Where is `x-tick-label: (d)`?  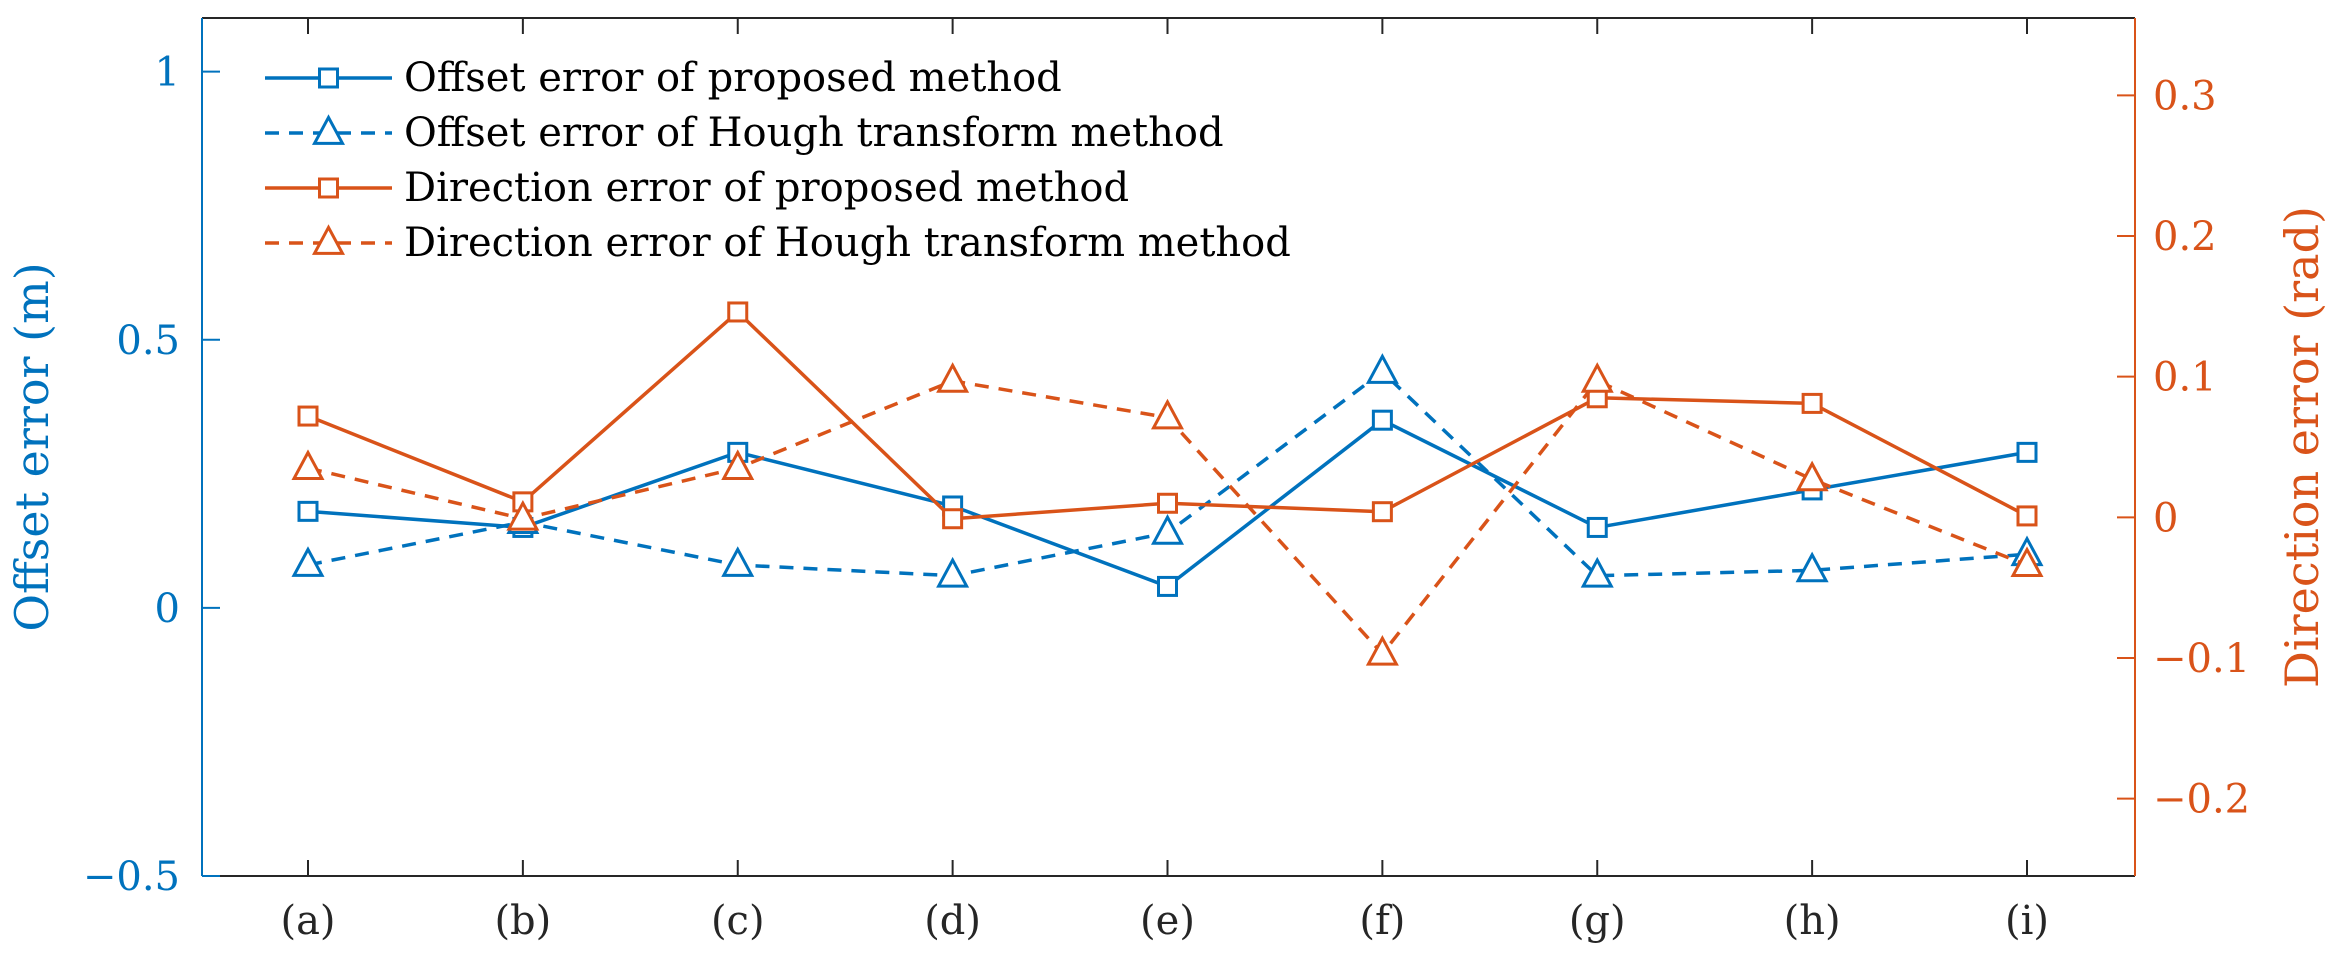
x-tick-label: (d) is located at coordinates (952, 921).